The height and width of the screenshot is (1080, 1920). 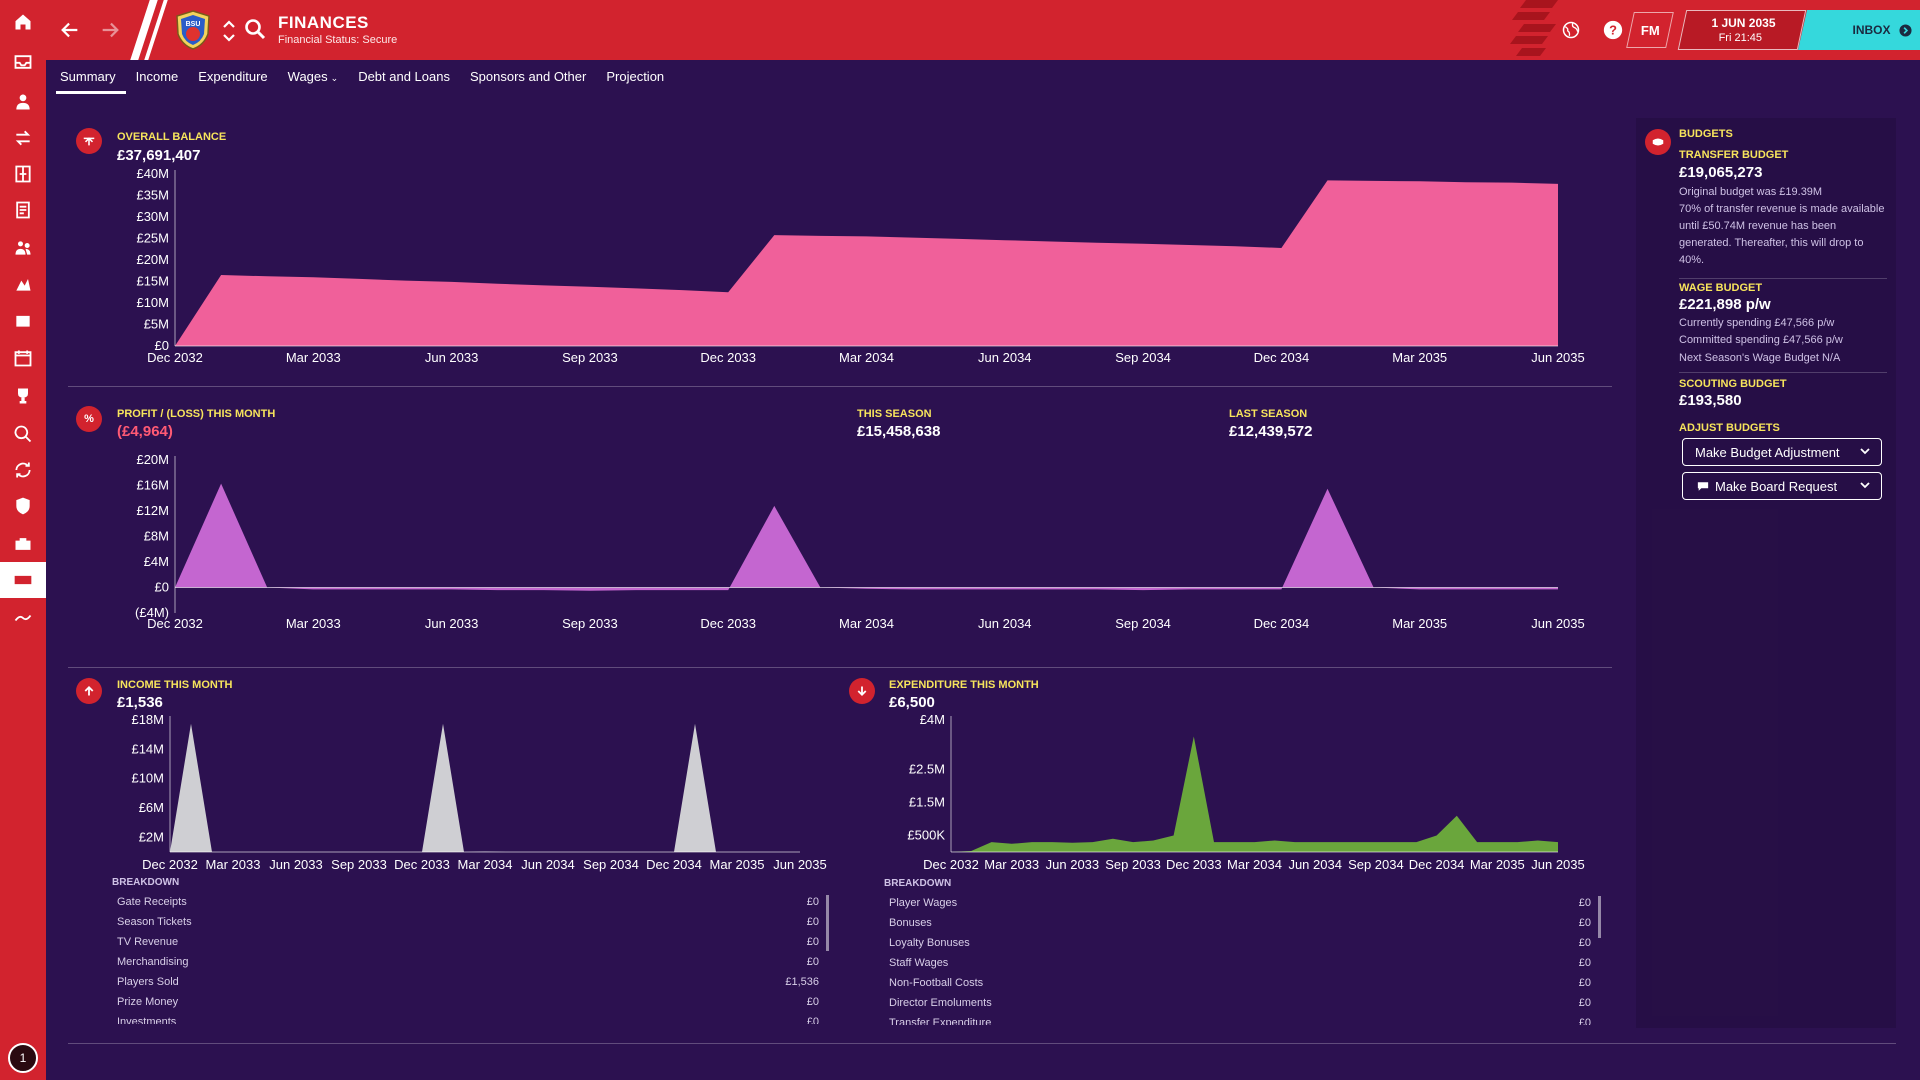 I want to click on search-icon, so click(x=255, y=29).